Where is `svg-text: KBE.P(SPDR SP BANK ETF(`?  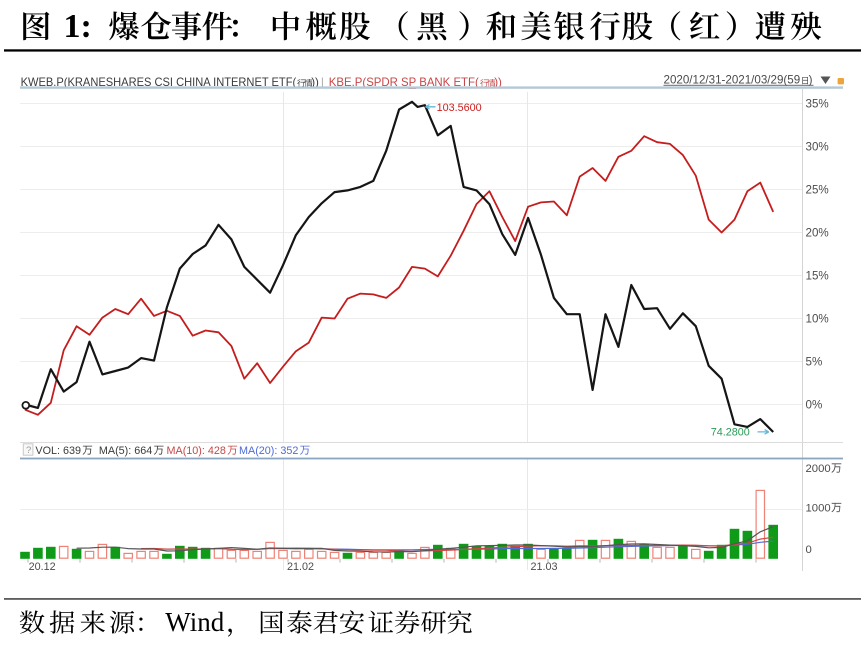
svg-text: KBE.P(SPDR SP BANK ETF( is located at coordinates (404, 82).